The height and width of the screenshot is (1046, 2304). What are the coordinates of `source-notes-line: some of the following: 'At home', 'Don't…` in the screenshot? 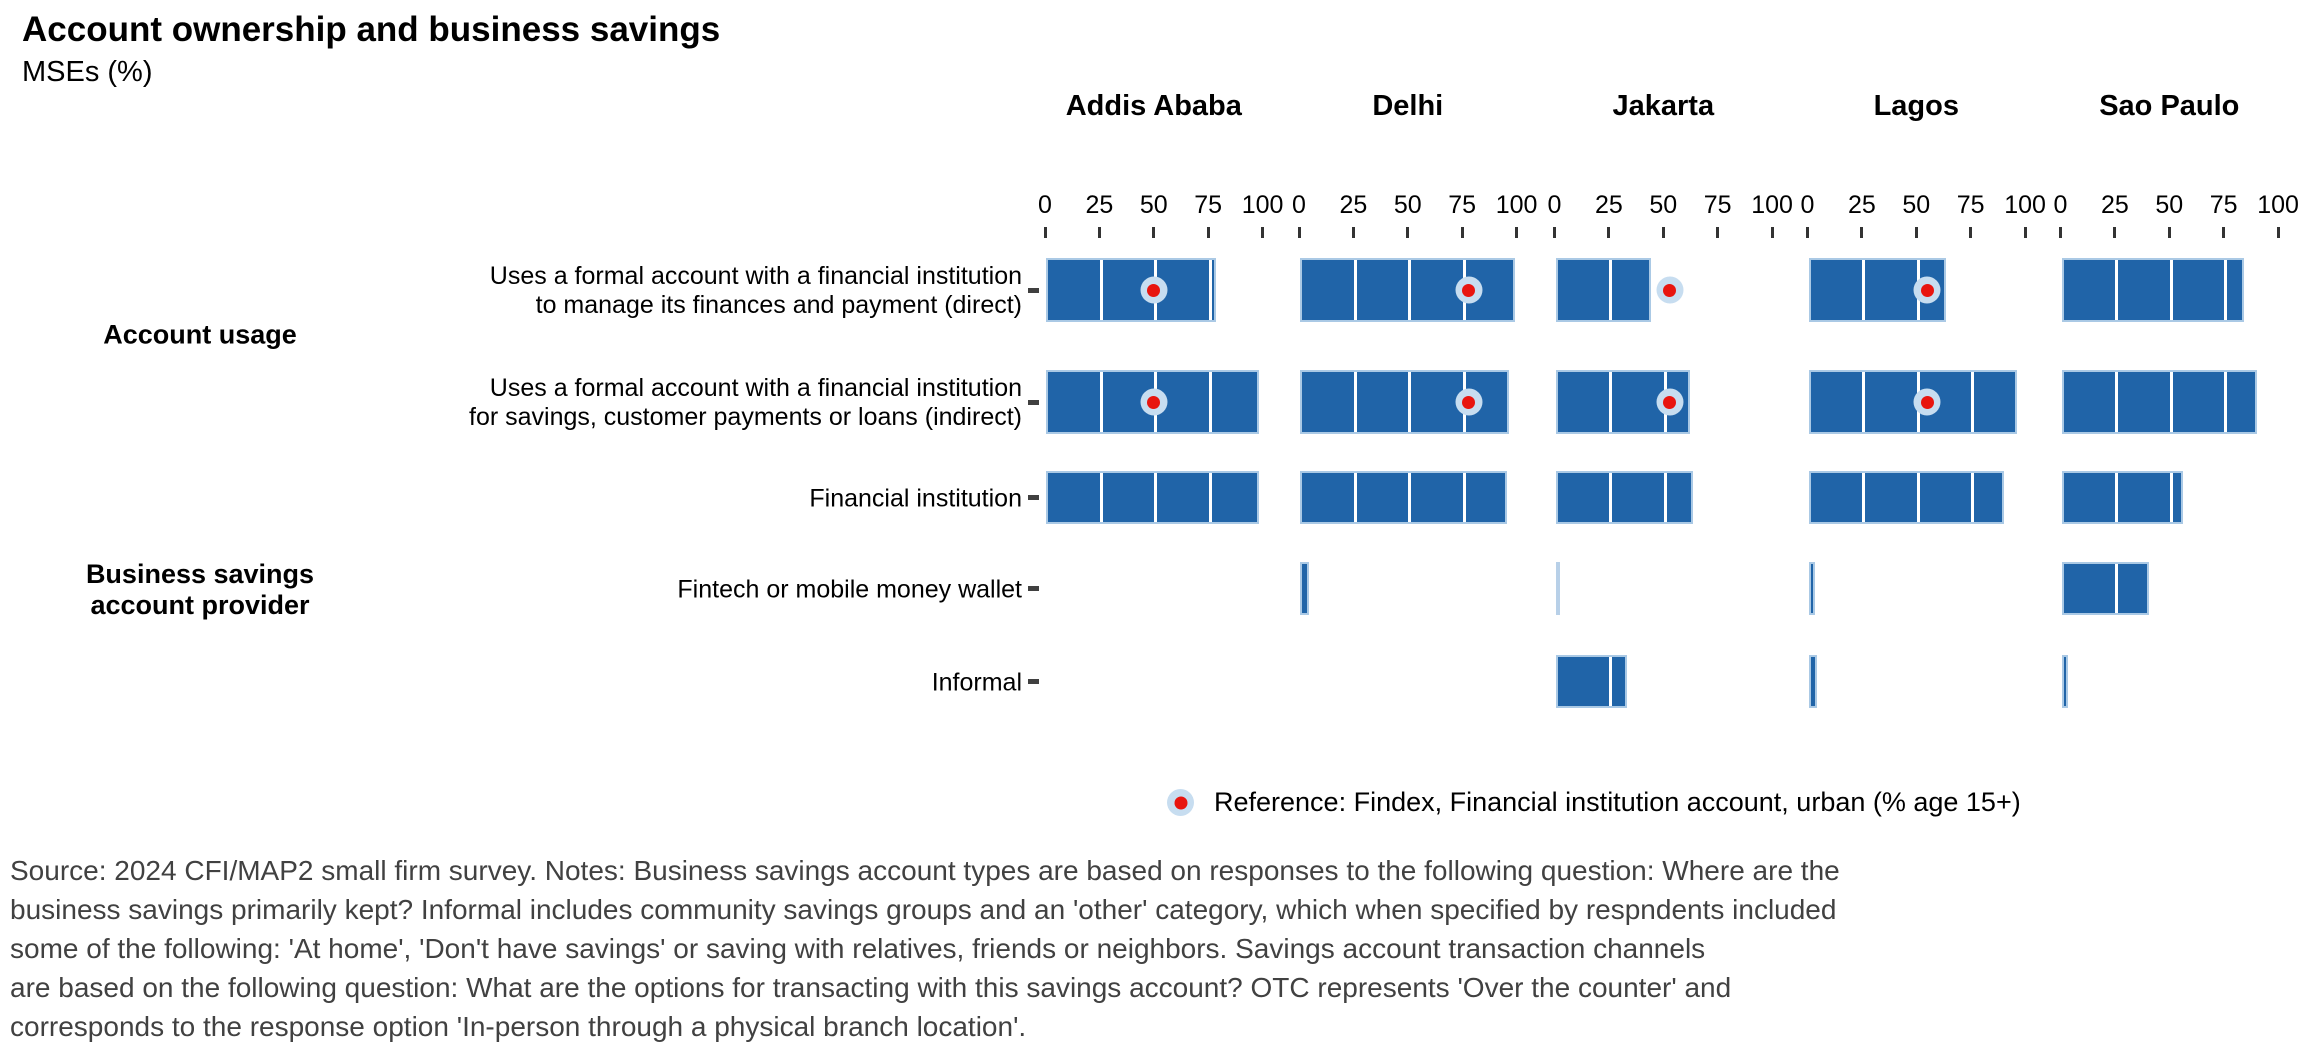 It's located at (858, 948).